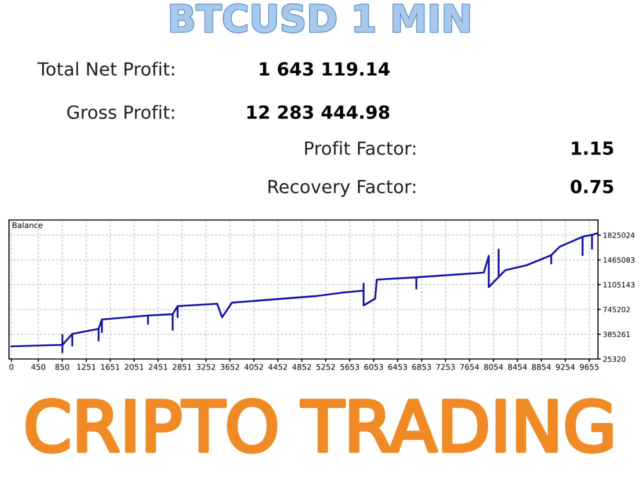 This screenshot has width=640, height=480. Describe the element at coordinates (360, 148) in the screenshot. I see `text: Profit Factor:` at that location.